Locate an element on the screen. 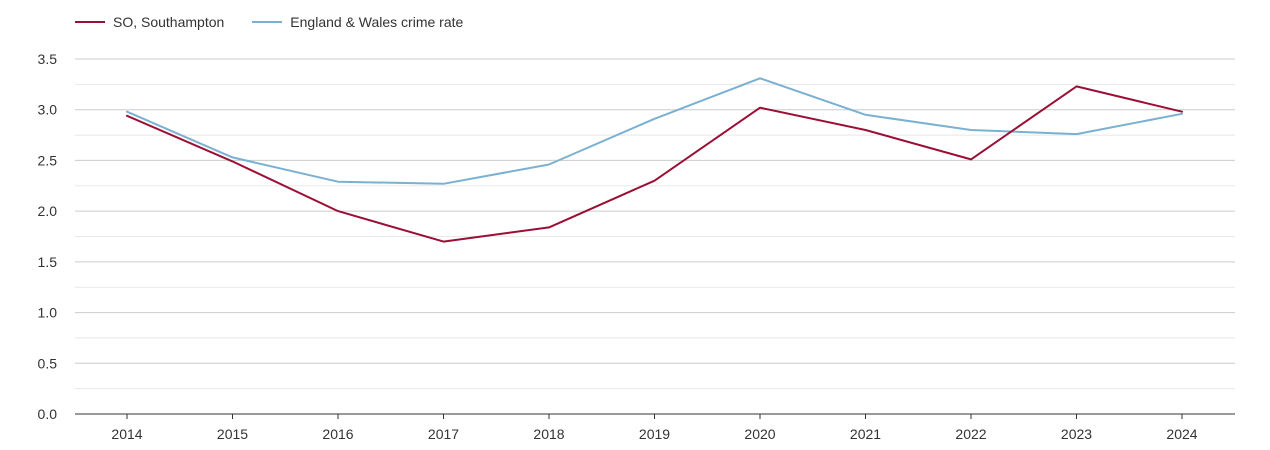 Image resolution: width=1270 pixels, height=450 pixels. x-tick-label: 2022 is located at coordinates (970, 434).